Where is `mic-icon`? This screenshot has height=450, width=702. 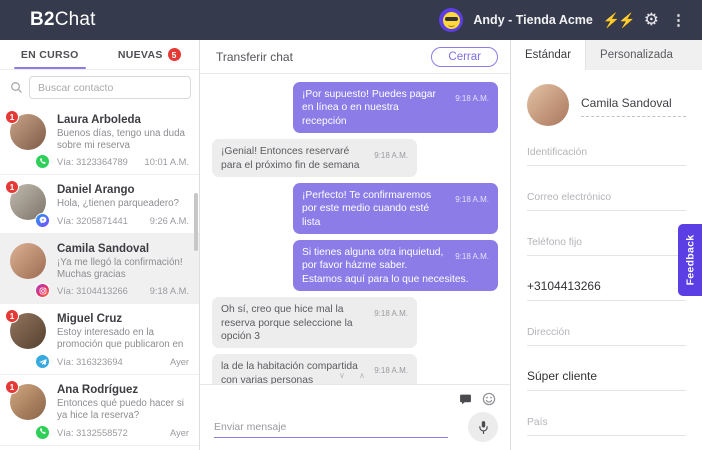 mic-icon is located at coordinates (483, 427).